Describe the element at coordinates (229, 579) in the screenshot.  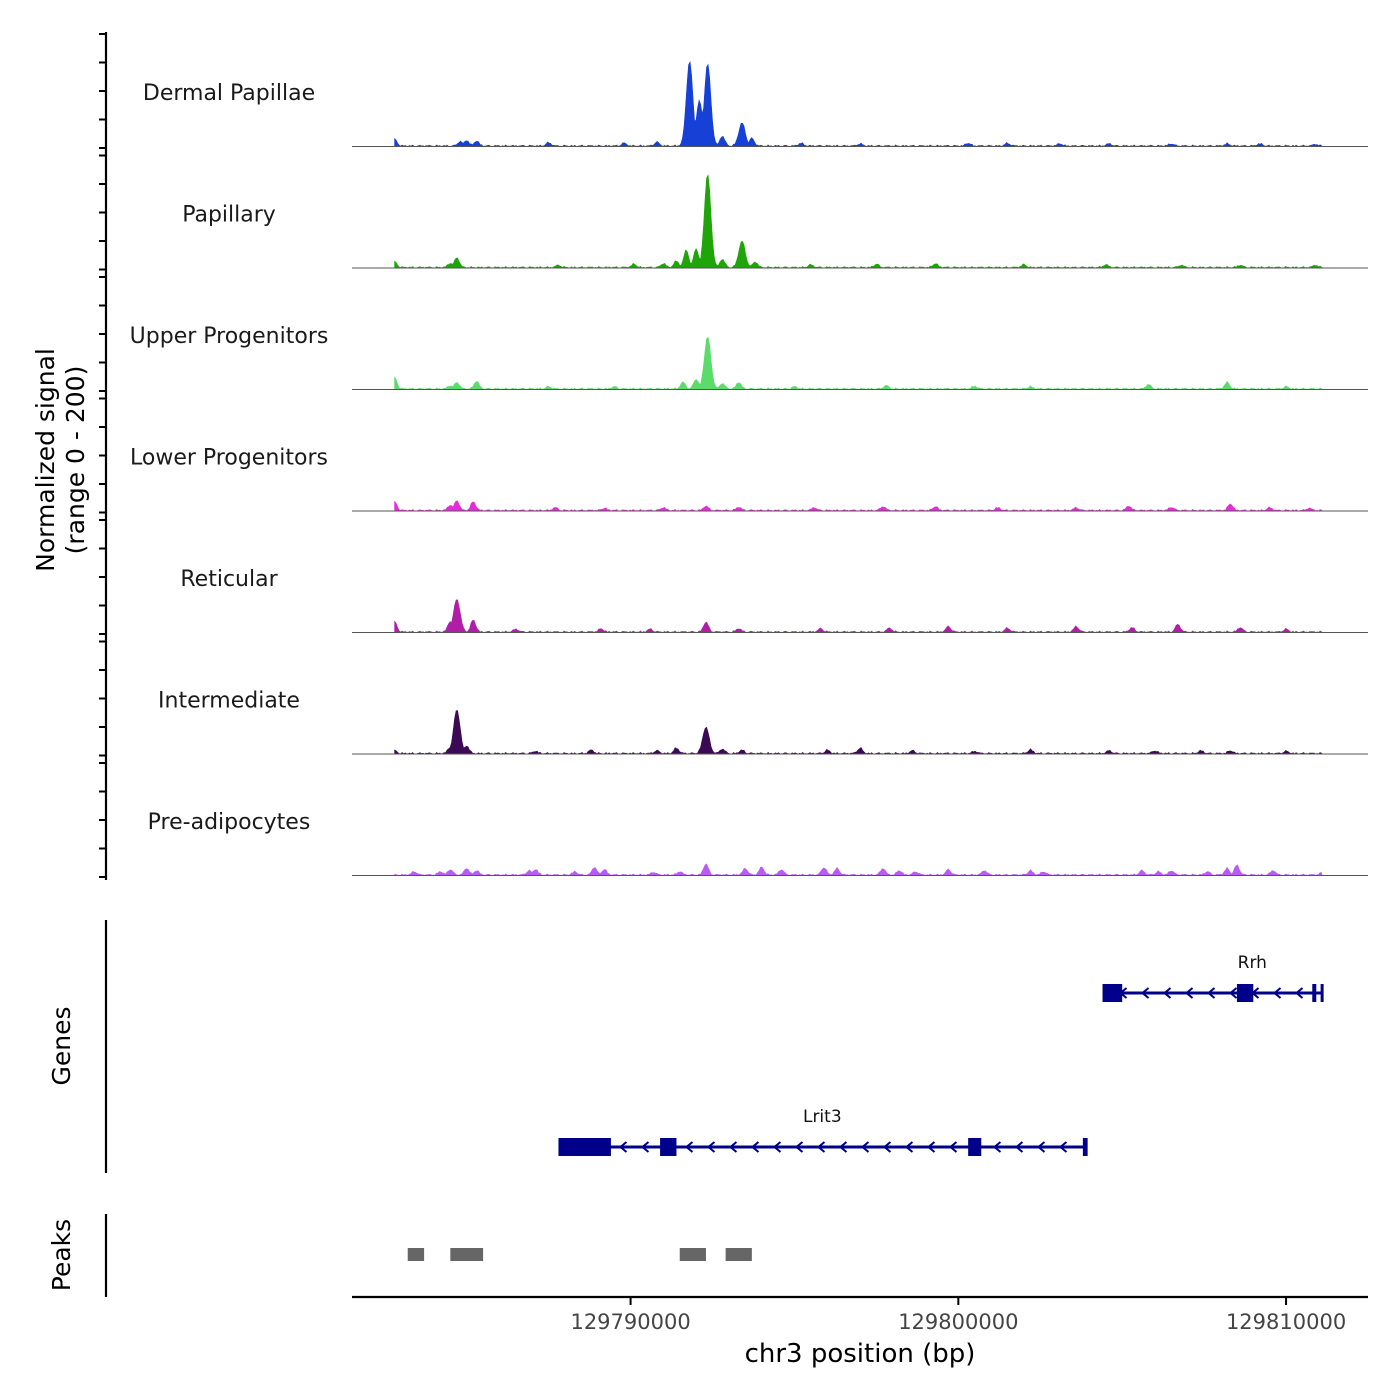
I see `track-label: Reticular` at that location.